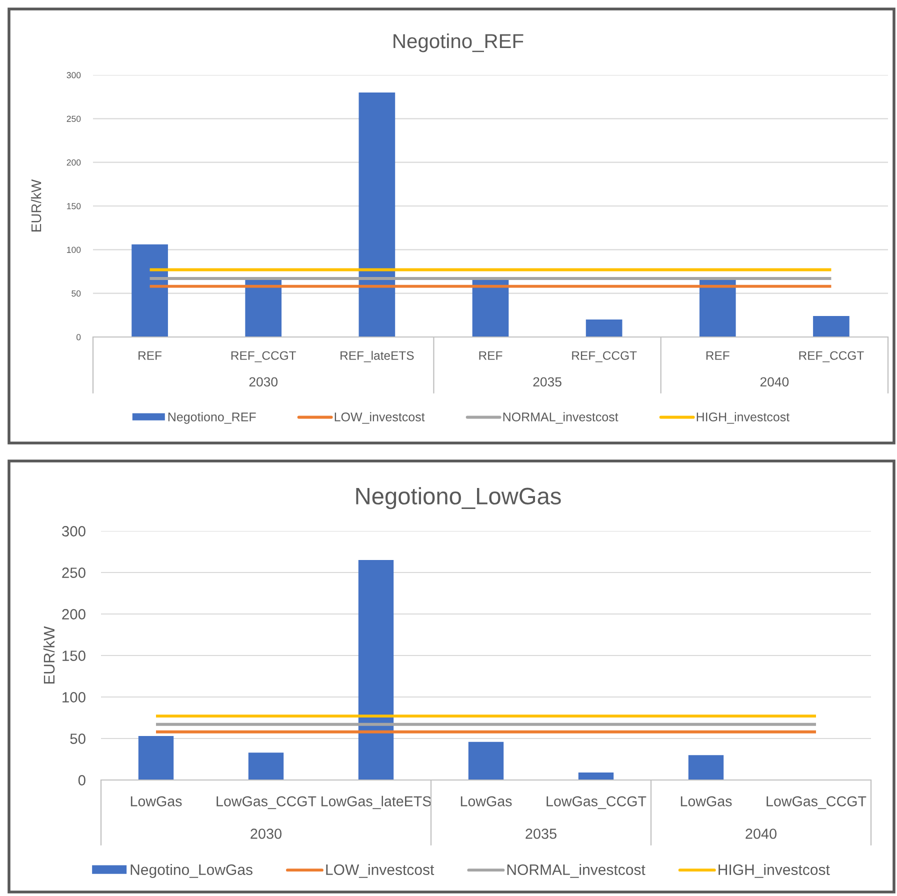 The width and height of the screenshot is (897, 896). I want to click on legend-label: Negotino_LowGas, so click(191, 871).